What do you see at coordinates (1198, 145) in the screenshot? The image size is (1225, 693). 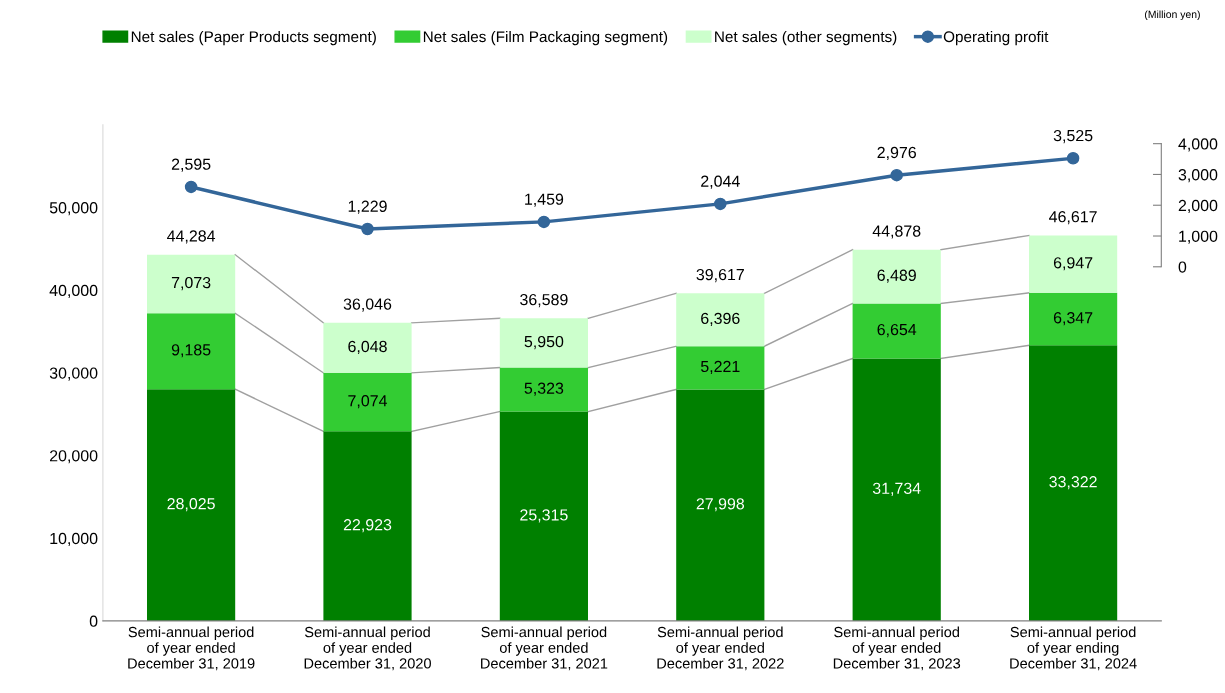 I see `y2-tick-label: 4,000` at bounding box center [1198, 145].